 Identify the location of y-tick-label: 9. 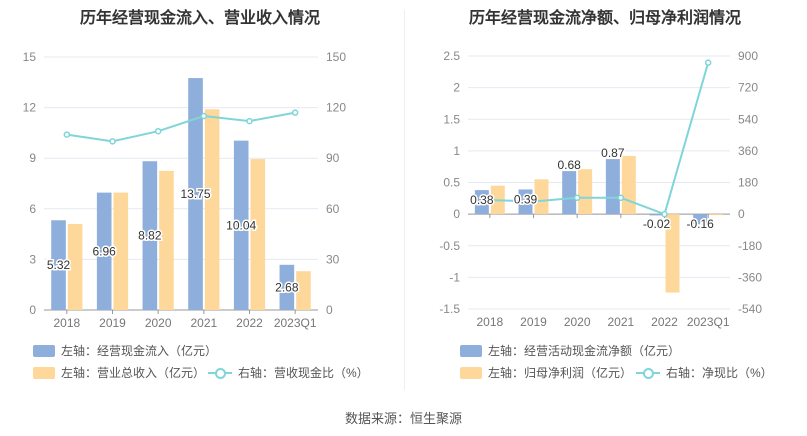
(32, 158).